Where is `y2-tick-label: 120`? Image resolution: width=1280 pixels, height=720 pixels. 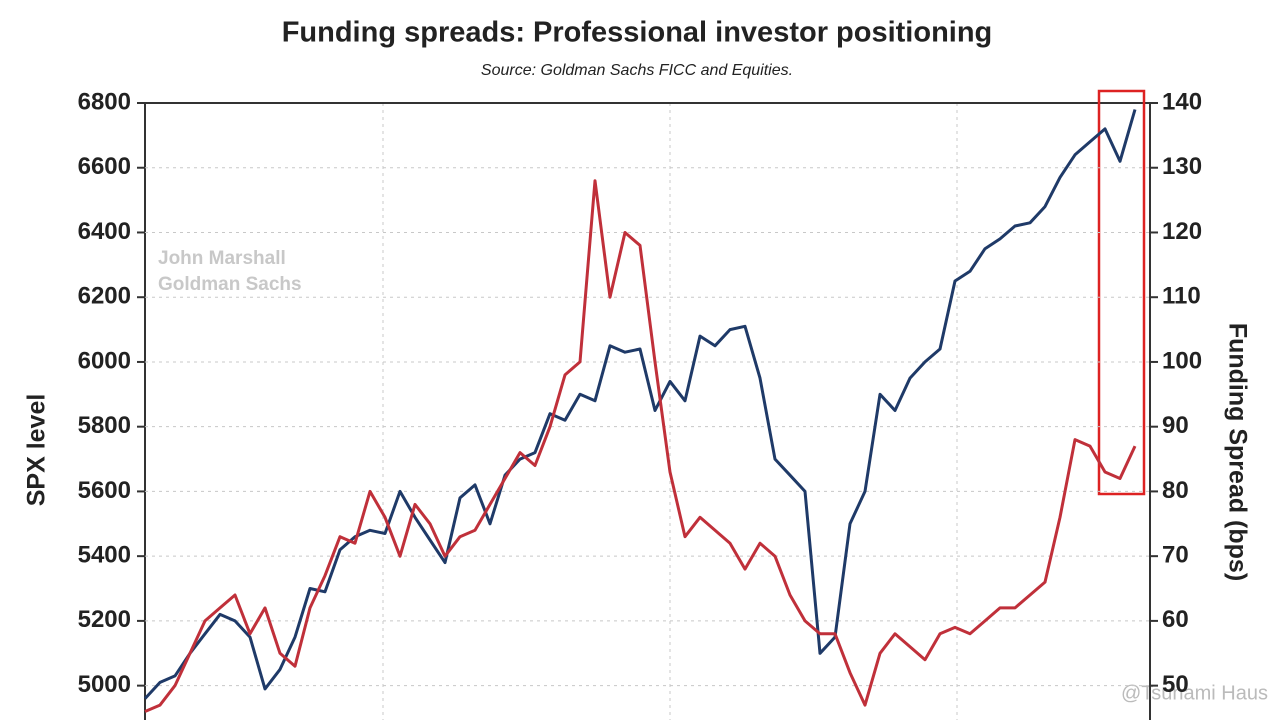 y2-tick-label: 120 is located at coordinates (1182, 231).